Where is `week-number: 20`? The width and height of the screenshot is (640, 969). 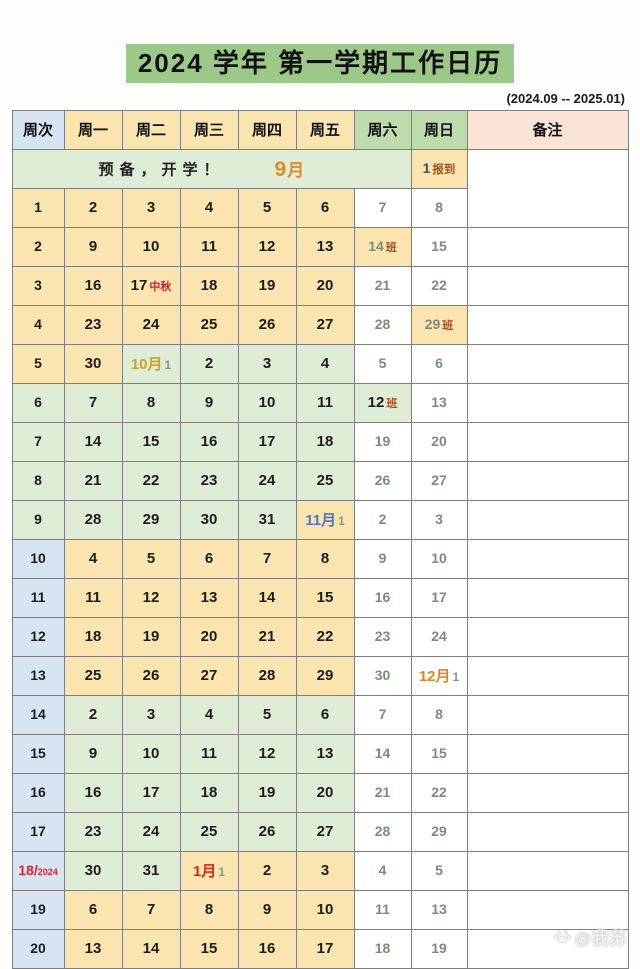
week-number: 20 is located at coordinates (38, 947).